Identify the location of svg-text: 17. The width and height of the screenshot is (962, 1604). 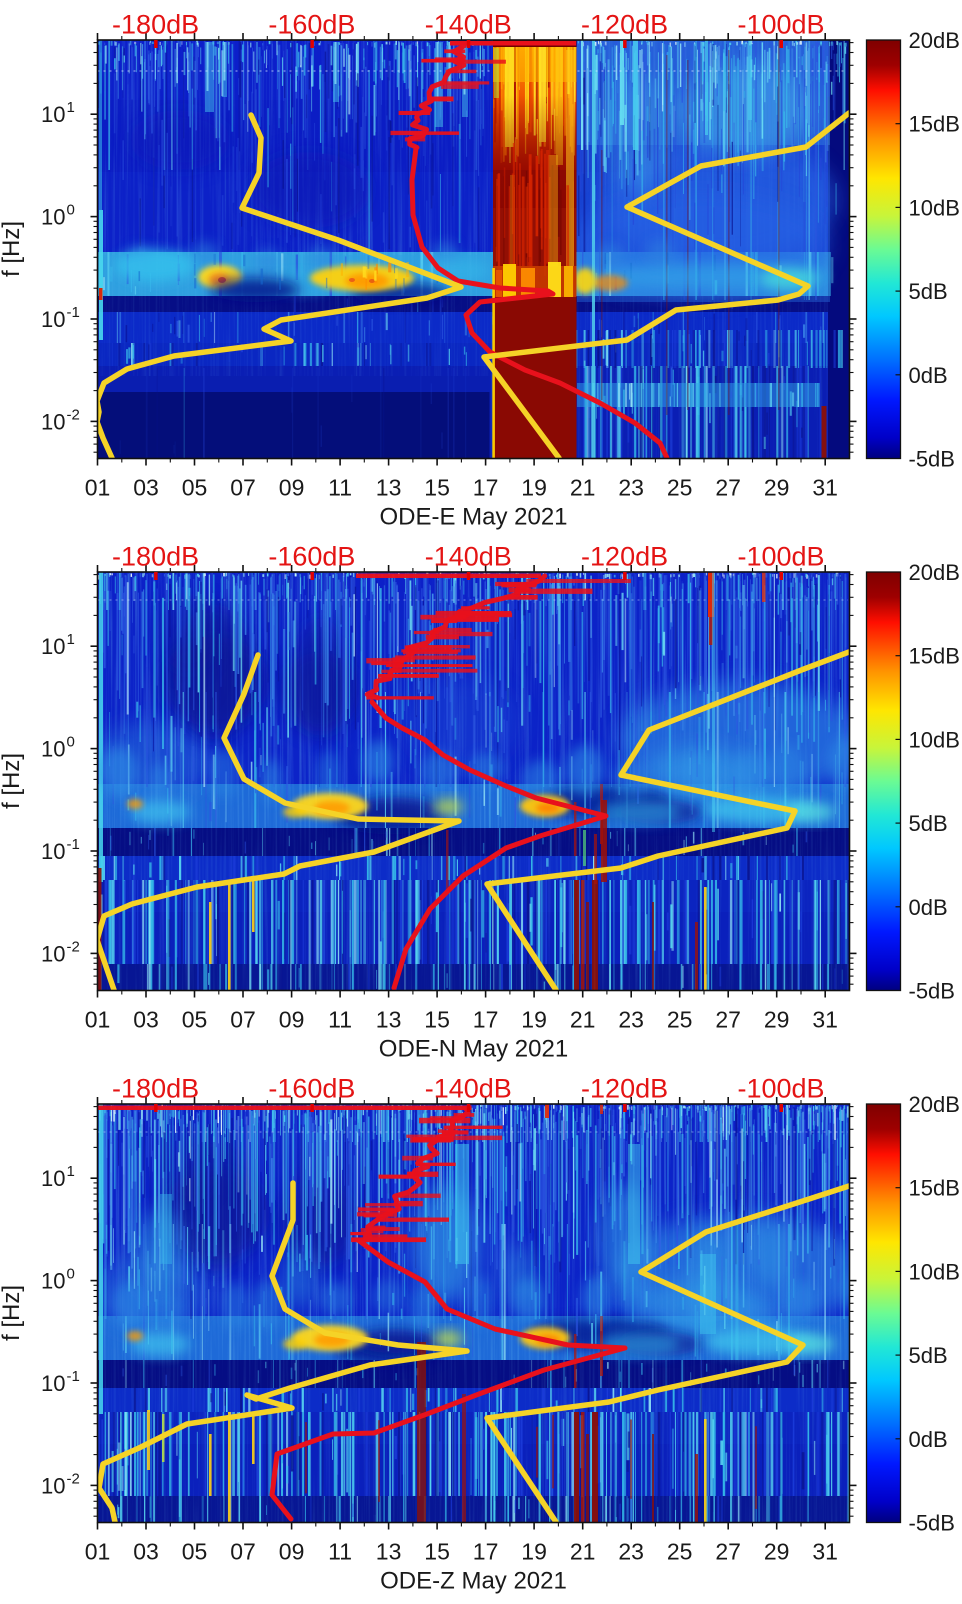
(486, 488).